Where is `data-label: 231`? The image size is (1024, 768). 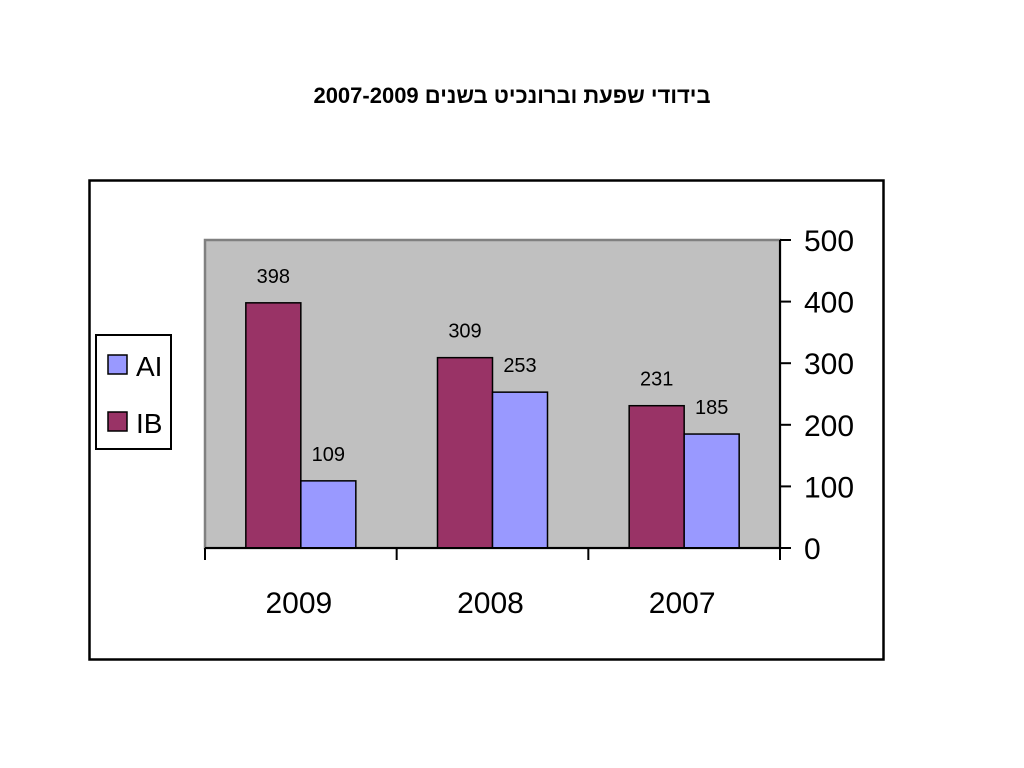 data-label: 231 is located at coordinates (656, 380).